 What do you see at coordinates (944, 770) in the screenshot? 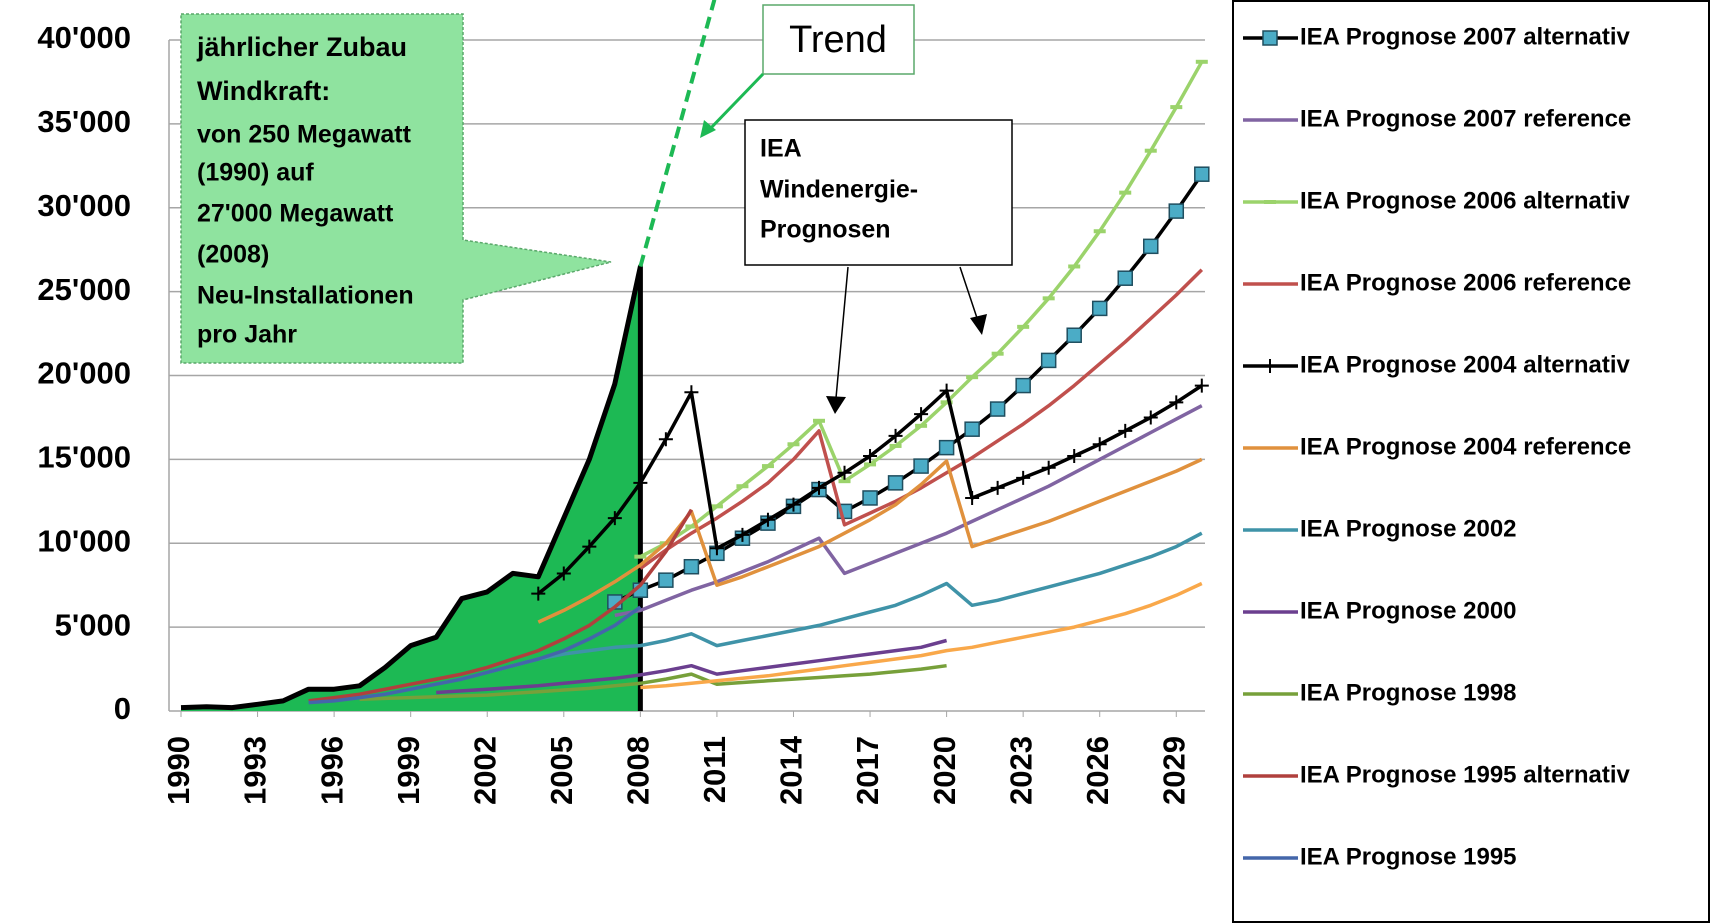
I see `x-tick-label: 2020` at bounding box center [944, 770].